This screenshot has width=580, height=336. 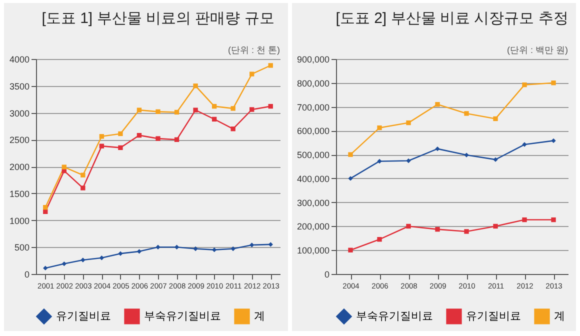 I want to click on y-tick-label: 2000, so click(x=19, y=167).